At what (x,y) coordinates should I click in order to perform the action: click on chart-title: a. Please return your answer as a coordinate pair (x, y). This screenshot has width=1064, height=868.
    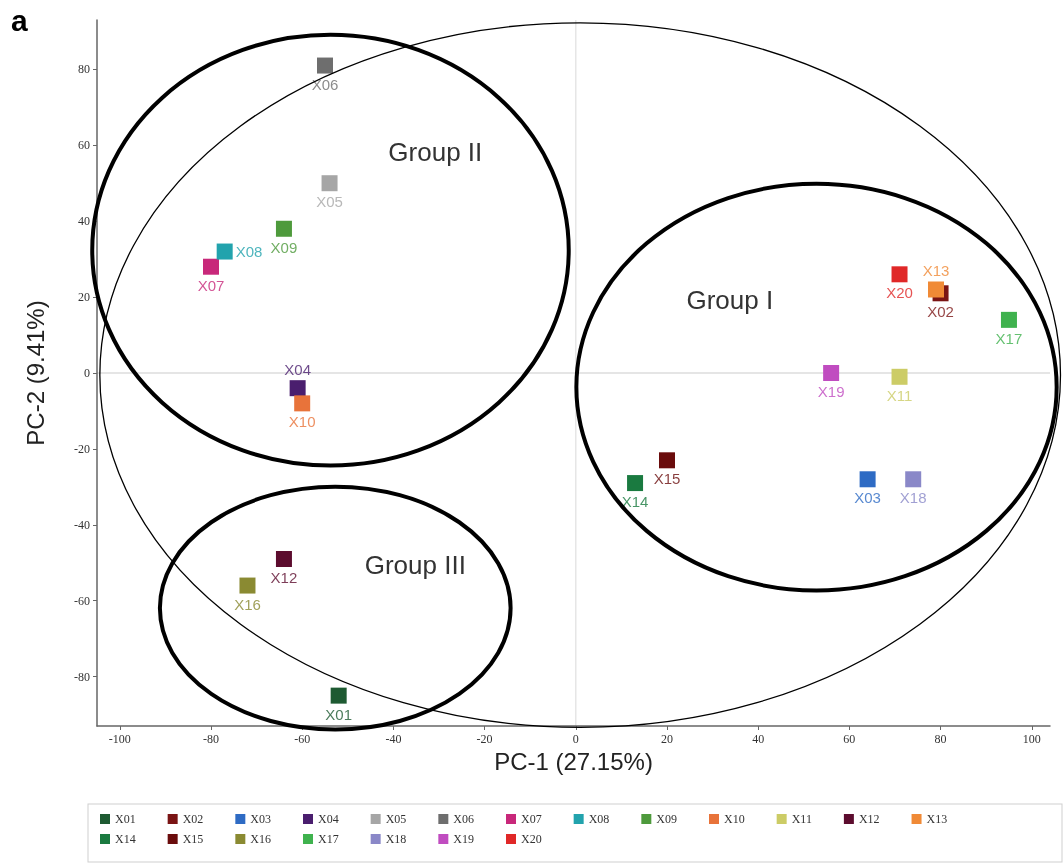
    Looking at the image, I should click on (19, 20).